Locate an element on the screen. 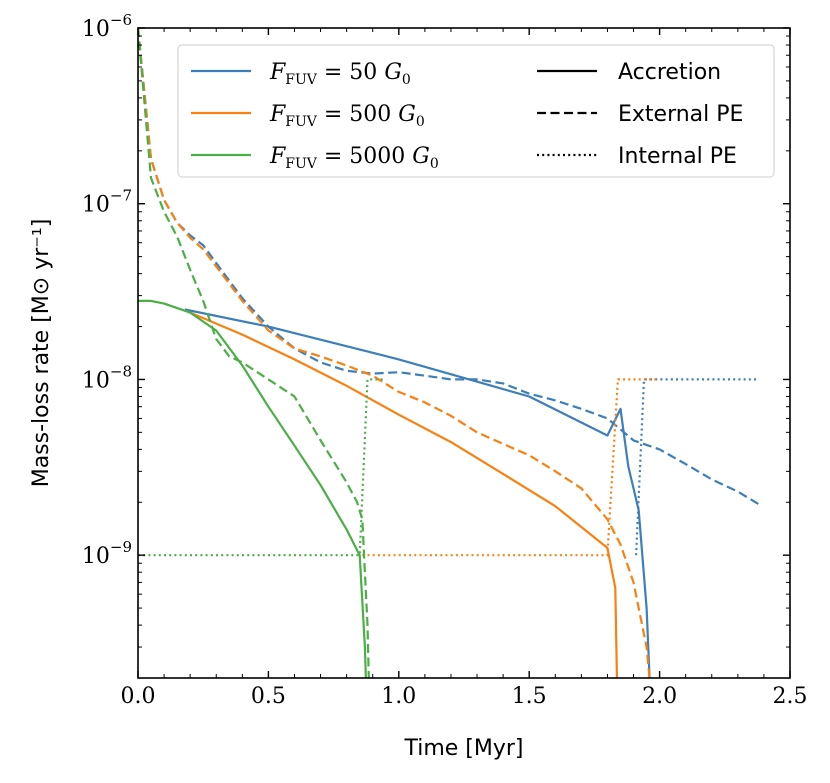 This screenshot has width=830, height=783. x-tick-label: 2.5 is located at coordinates (790, 696).